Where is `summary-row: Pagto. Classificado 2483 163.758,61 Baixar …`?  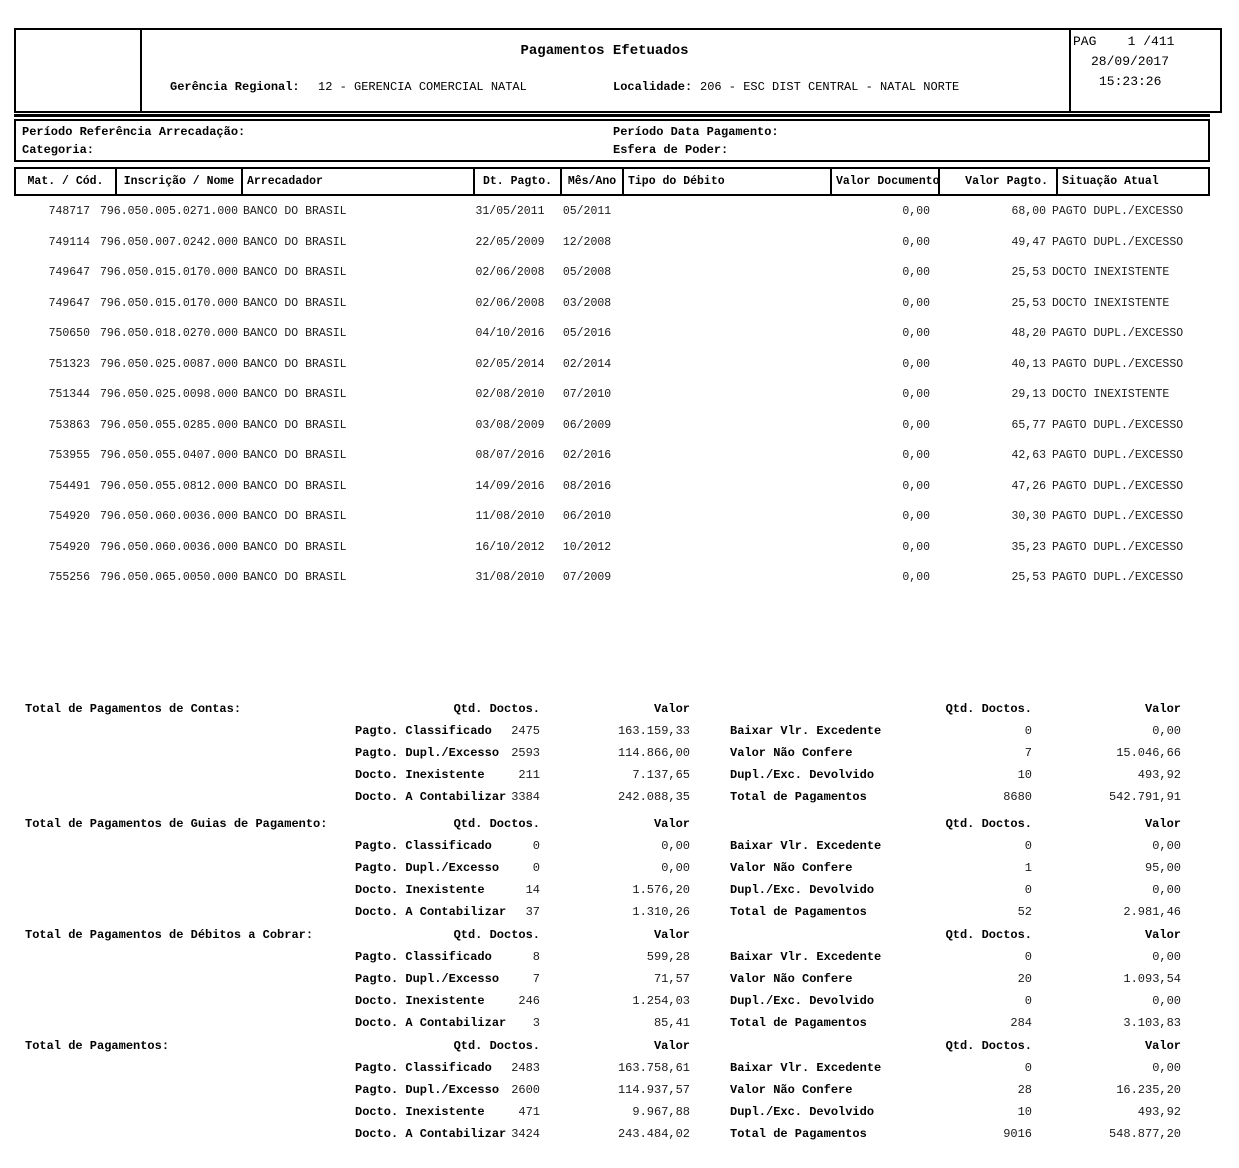 summary-row: Pagto. Classificado 2483 163.758,61 Baixar … is located at coordinates (619, 1068).